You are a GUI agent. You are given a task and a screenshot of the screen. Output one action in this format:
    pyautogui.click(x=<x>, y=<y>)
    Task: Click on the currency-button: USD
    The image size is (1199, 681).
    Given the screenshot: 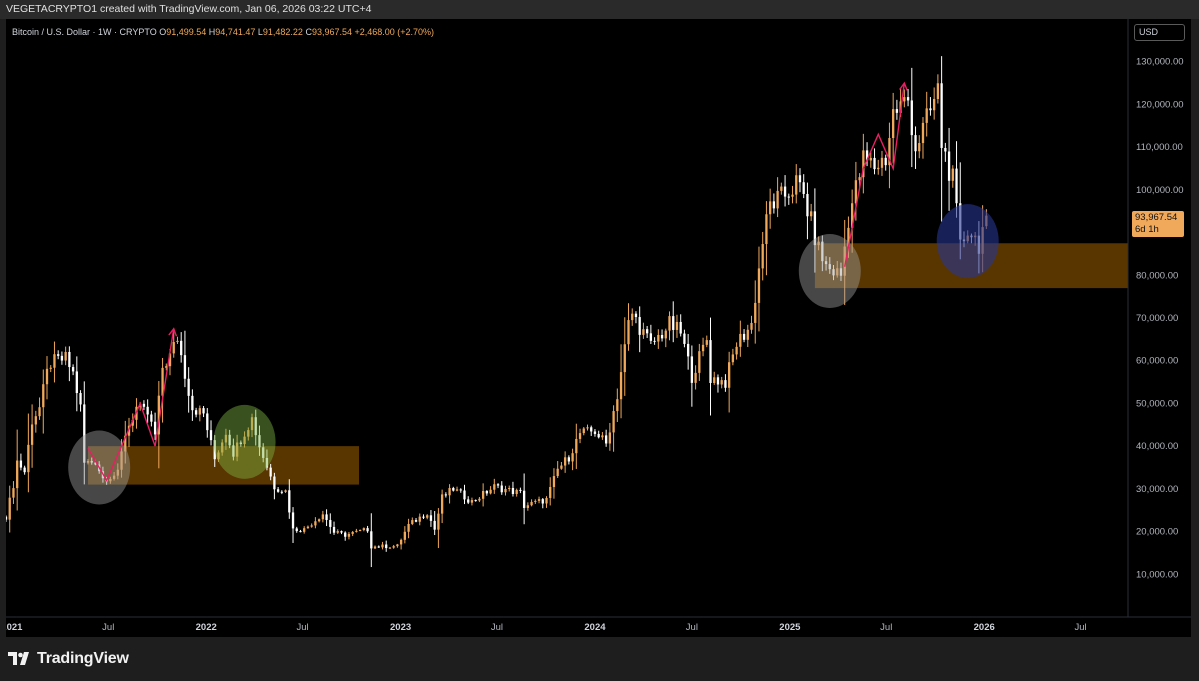 What is the action you would take?
    pyautogui.click(x=1159, y=32)
    